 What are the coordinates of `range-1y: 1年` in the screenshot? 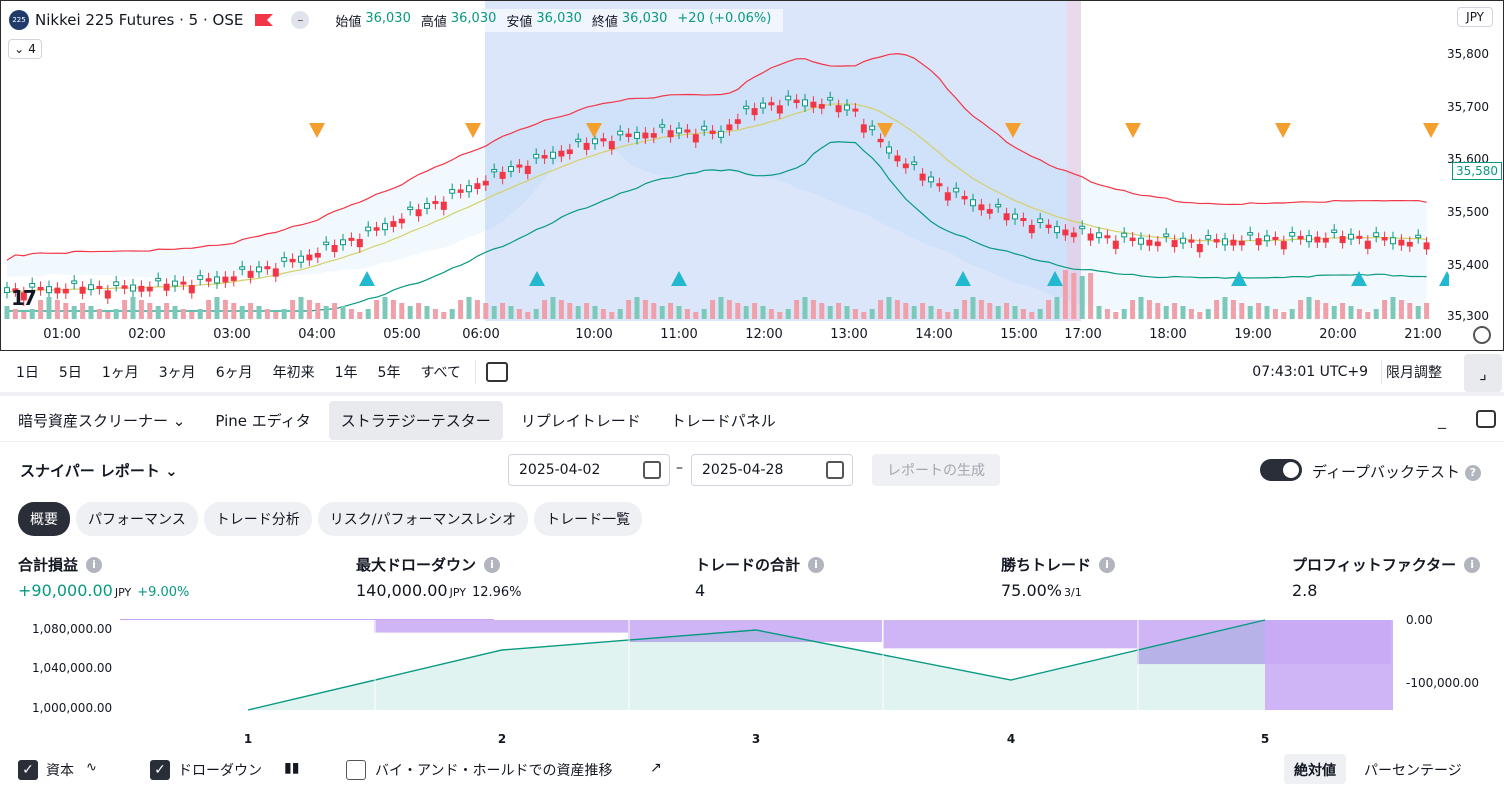 It's located at (346, 373).